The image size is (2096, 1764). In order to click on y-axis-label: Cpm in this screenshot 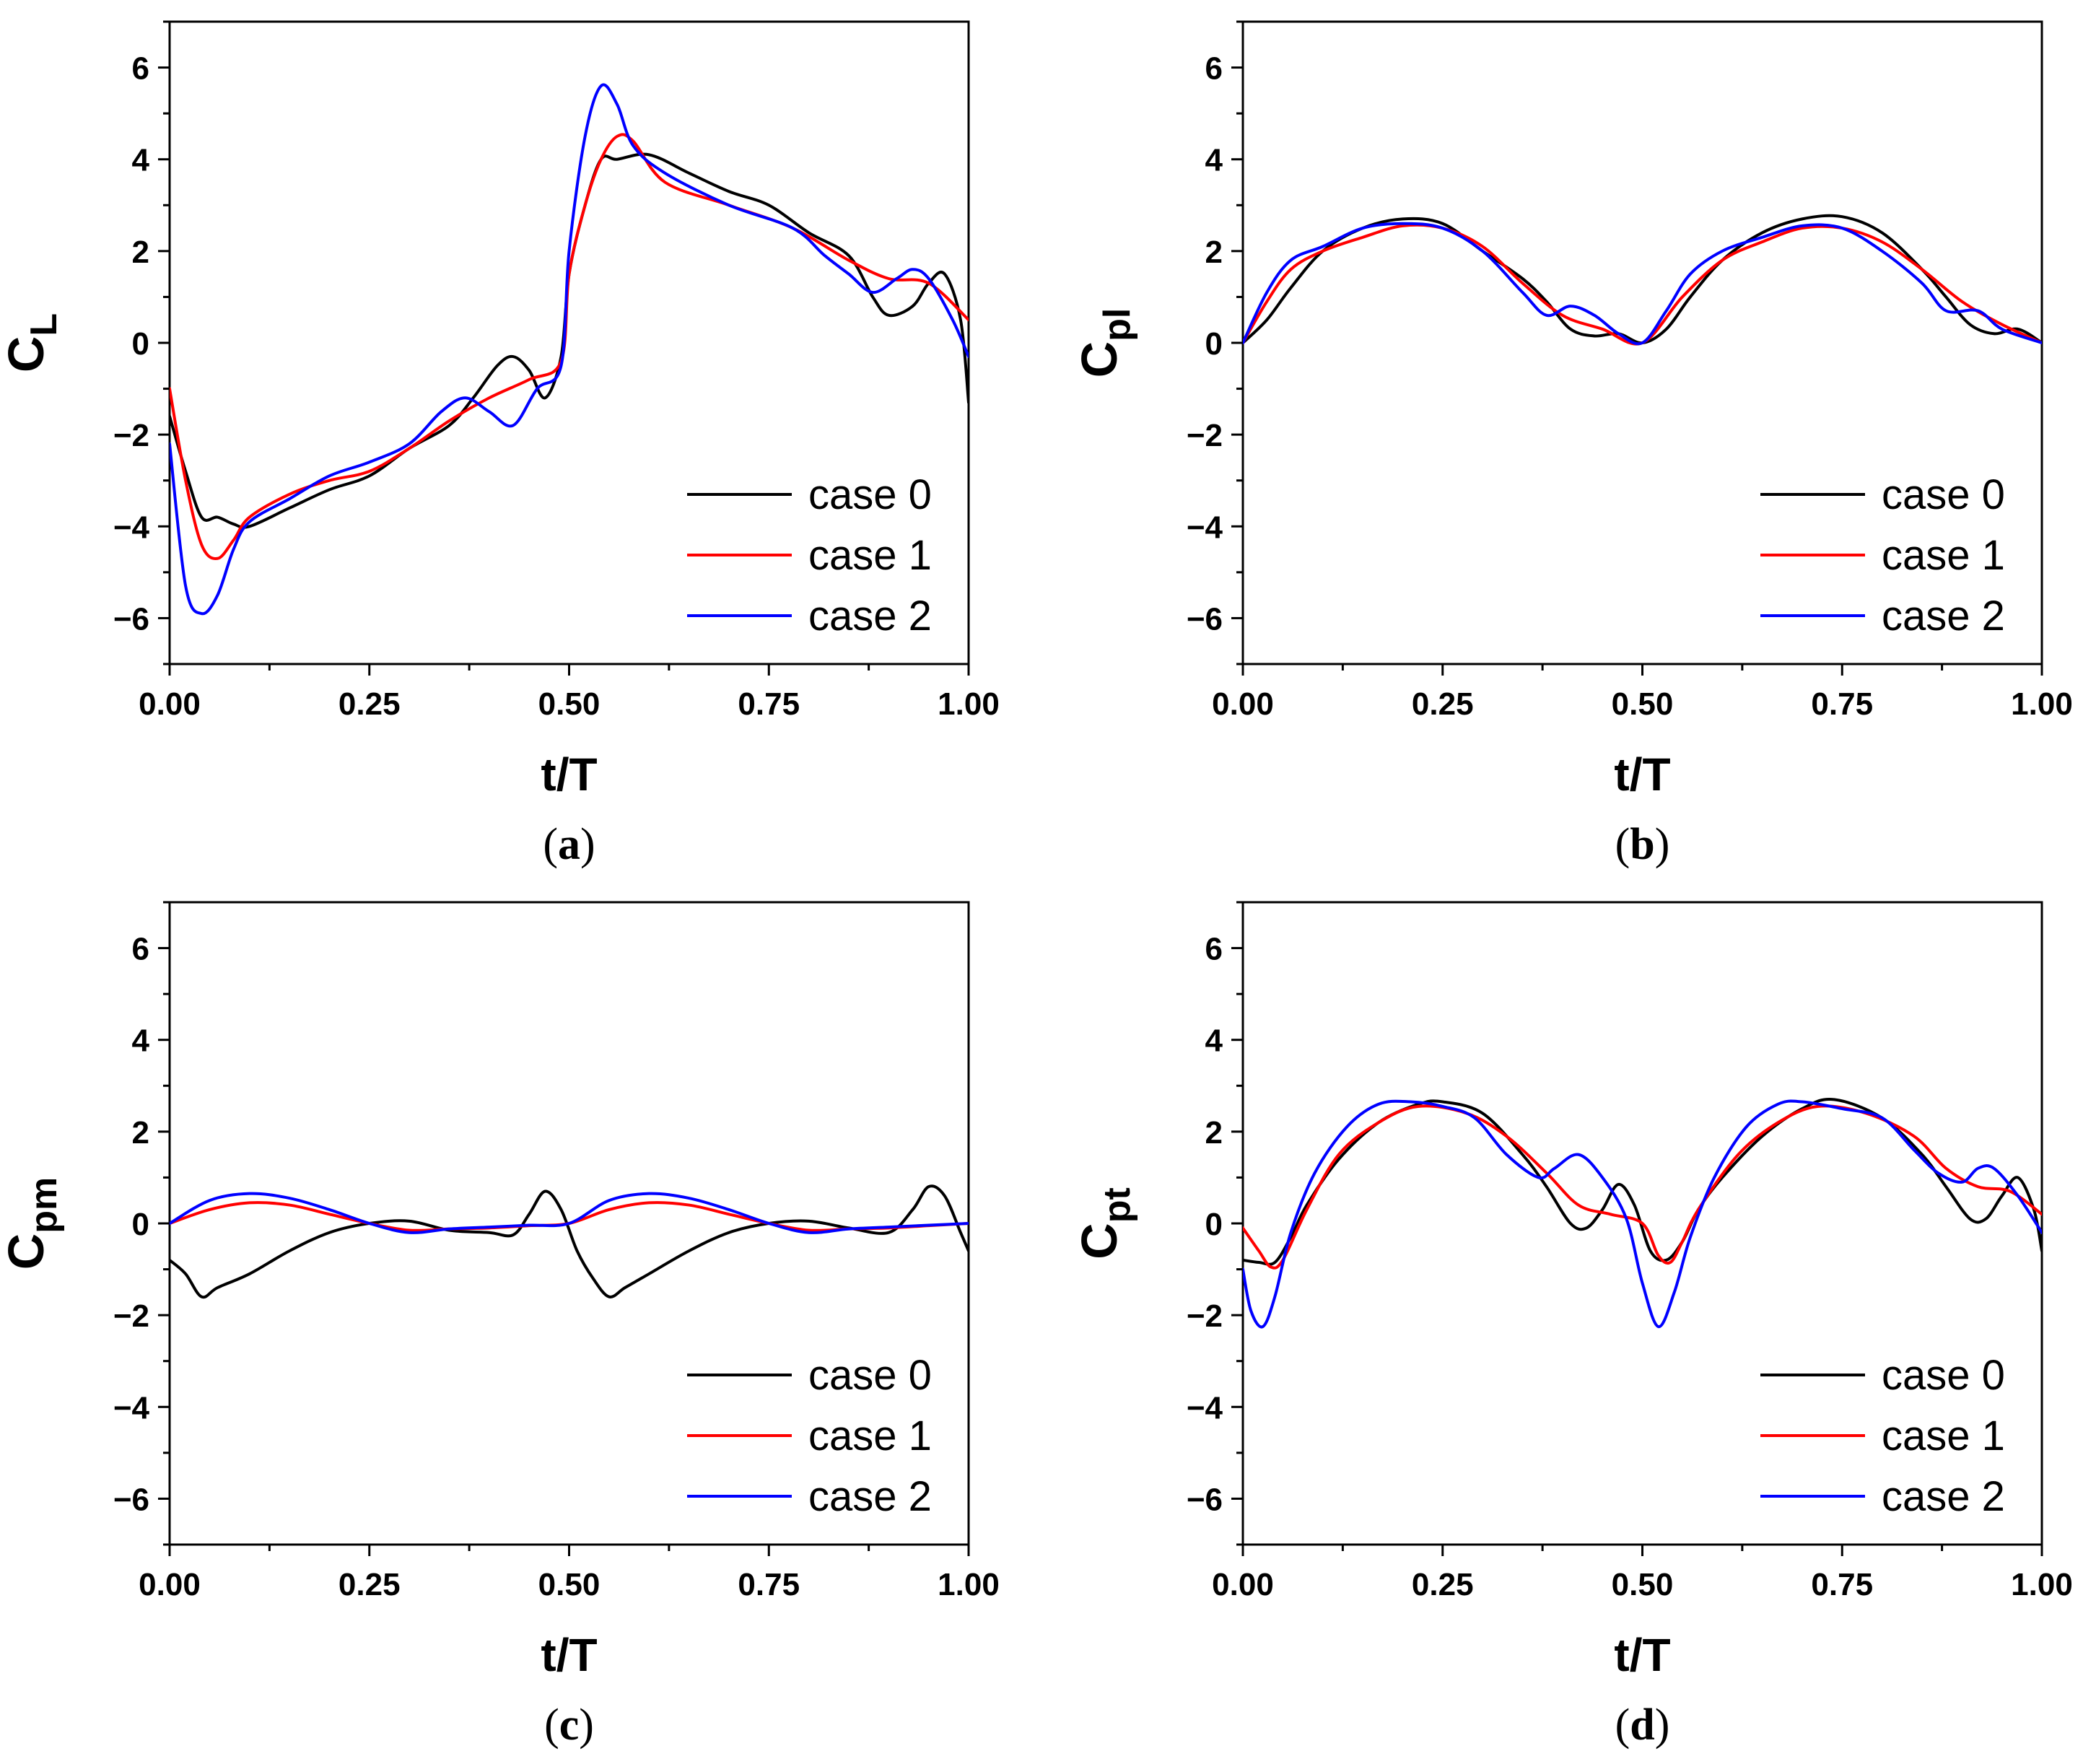, I will do `click(32, 1223)`.